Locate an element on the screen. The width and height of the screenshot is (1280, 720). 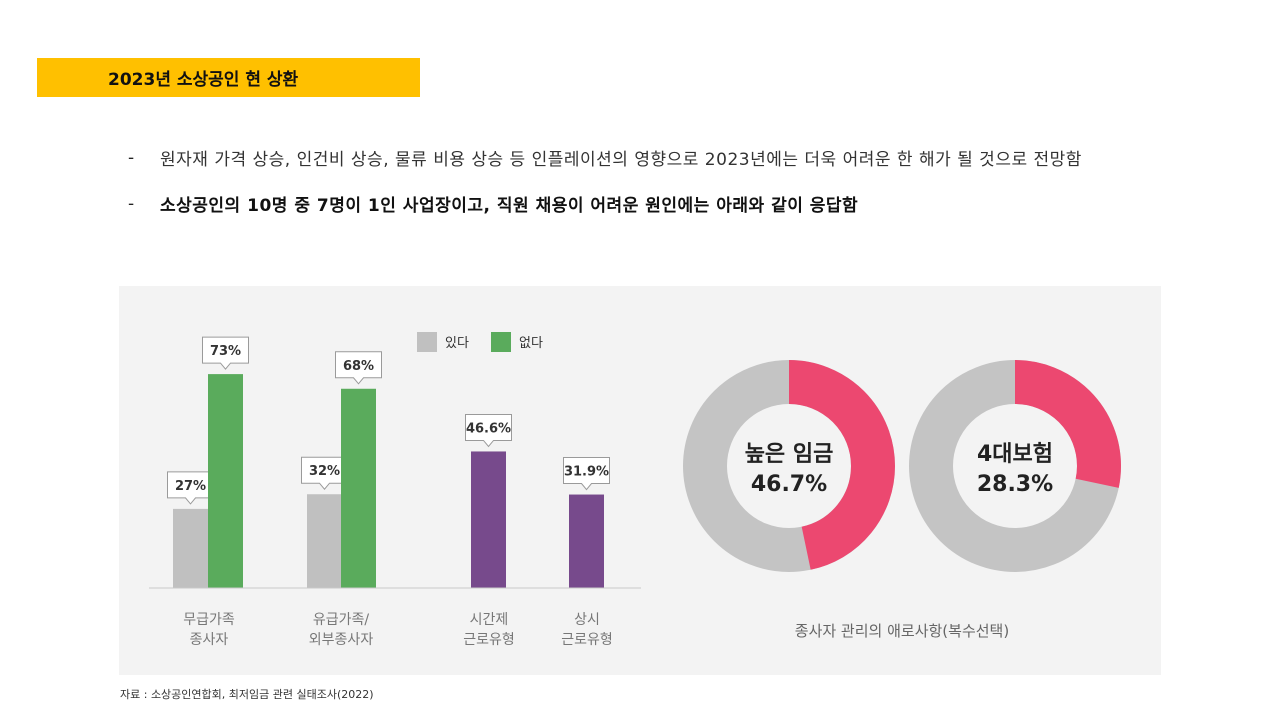
legend-label: 있다 is located at coordinates (457, 343).